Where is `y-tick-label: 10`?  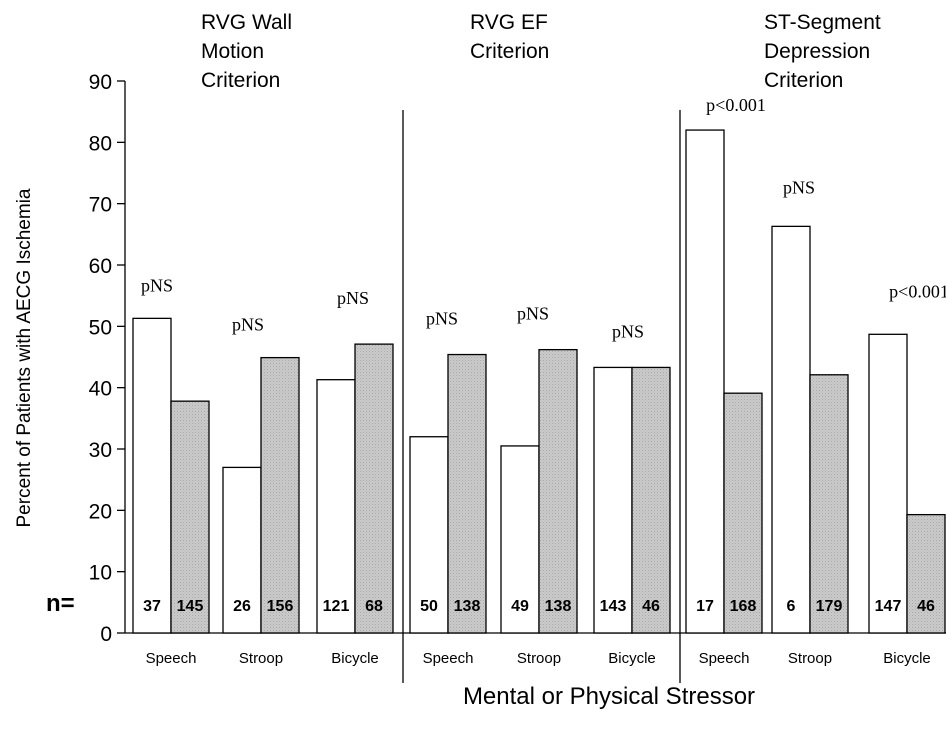
y-tick-label: 10 is located at coordinates (100, 573).